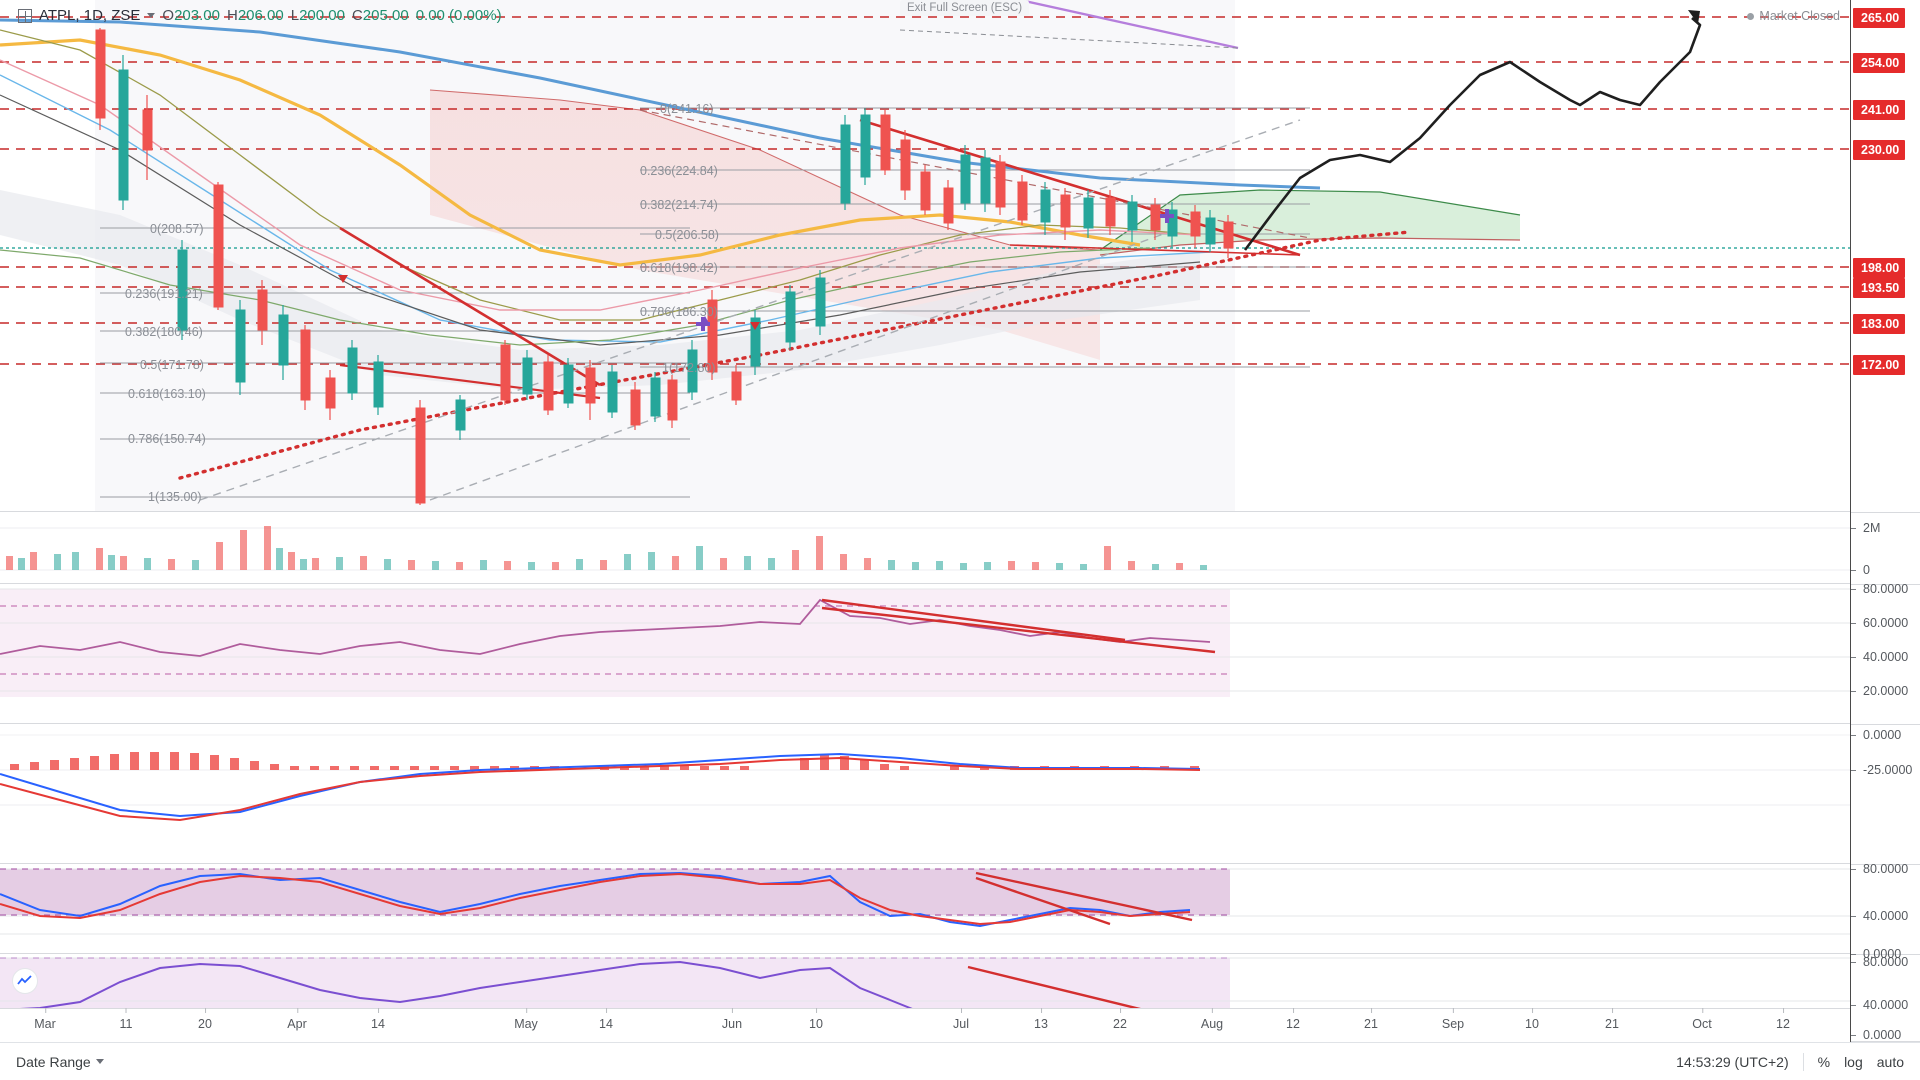 The height and width of the screenshot is (1080, 1920). I want to click on projection-path, so click(1472, 134).